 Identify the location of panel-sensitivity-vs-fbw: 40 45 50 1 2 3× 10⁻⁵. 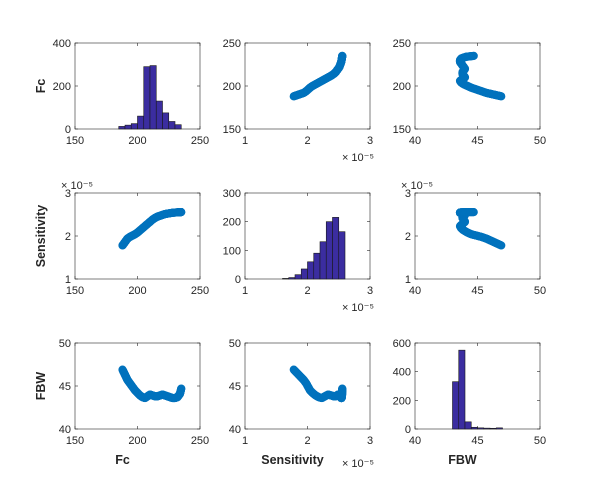
(473, 238).